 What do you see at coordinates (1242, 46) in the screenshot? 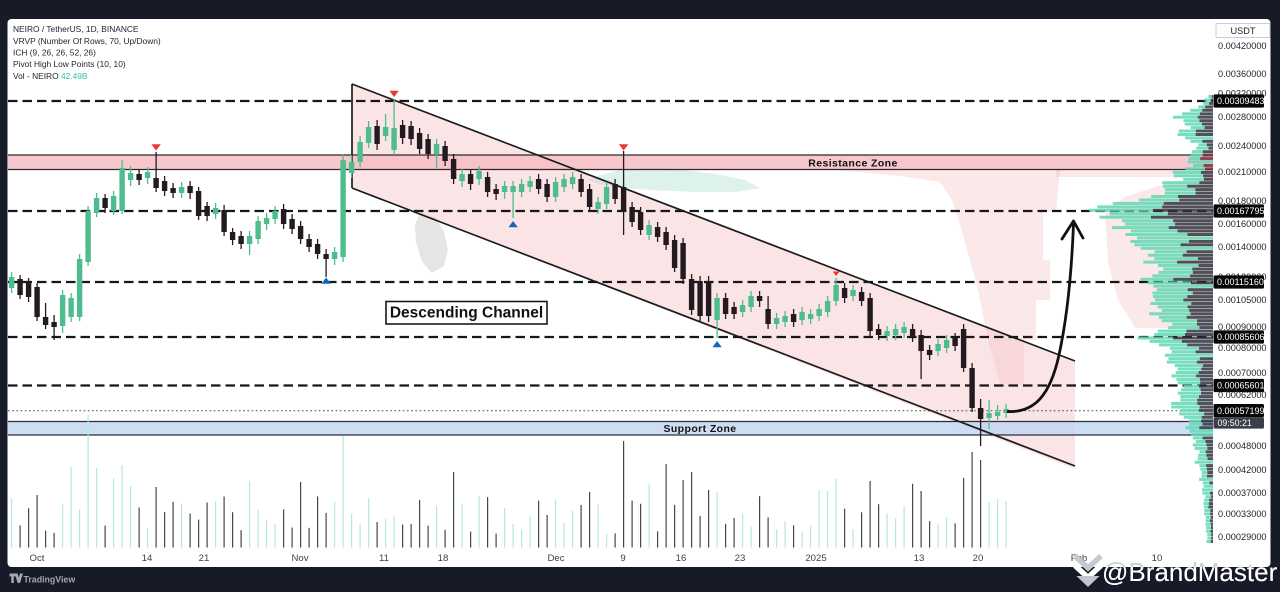
I see `svg-text: 0.00420000` at bounding box center [1242, 46].